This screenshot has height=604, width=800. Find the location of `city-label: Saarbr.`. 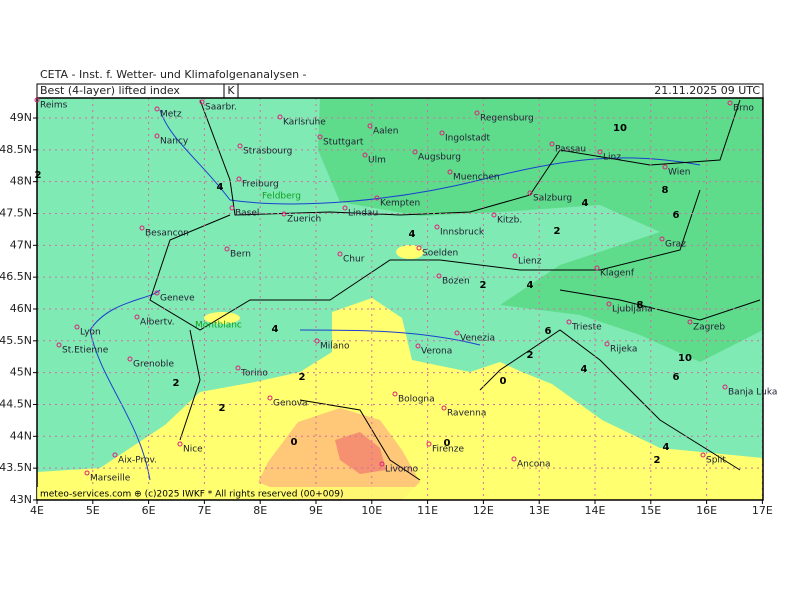

city-label: Saarbr. is located at coordinates (221, 108).